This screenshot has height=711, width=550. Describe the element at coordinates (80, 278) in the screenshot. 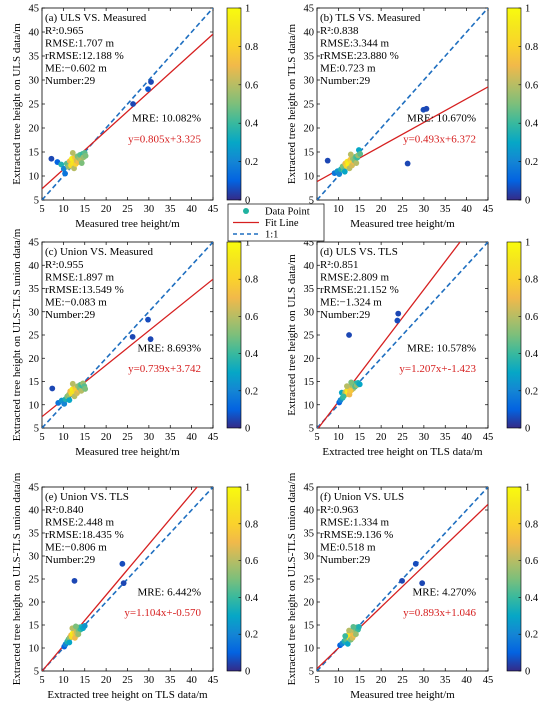

I see `stat-label: RMSE:1.897 m` at that location.